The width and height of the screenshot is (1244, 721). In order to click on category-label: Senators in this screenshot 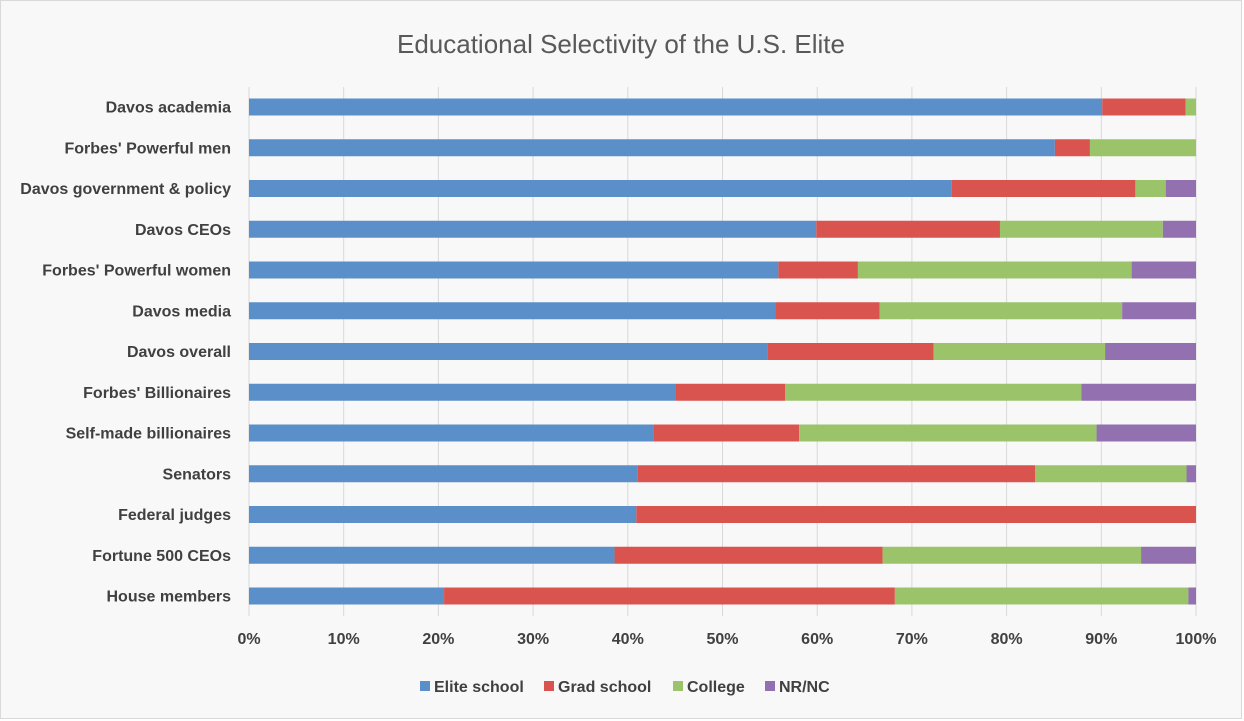, I will do `click(197, 474)`.